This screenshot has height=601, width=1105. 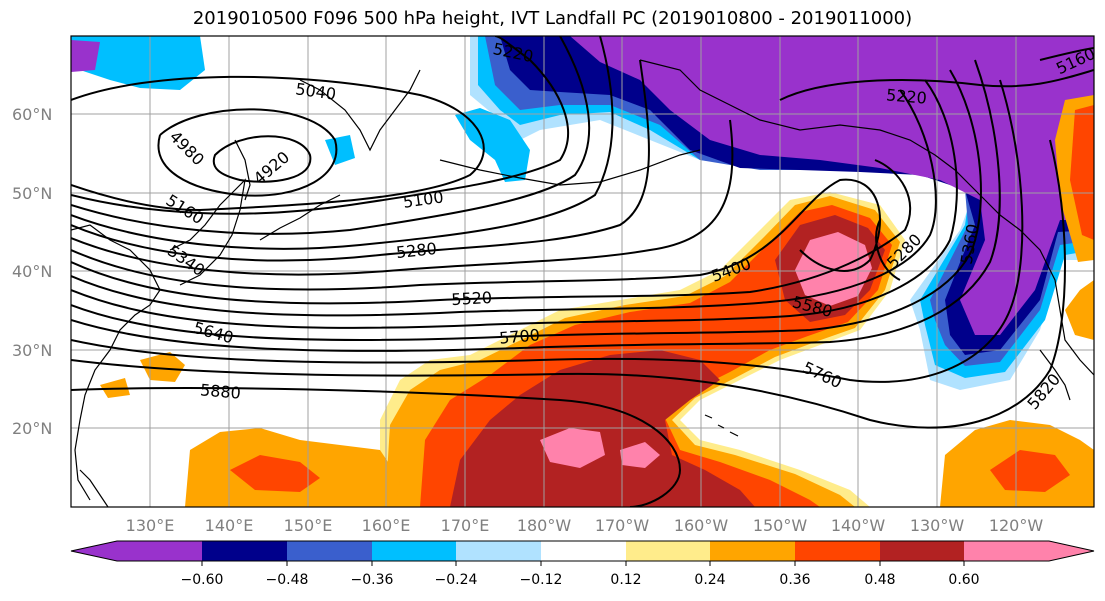 What do you see at coordinates (360, 110) in the screenshot?
I see `coast-kamchatka` at bounding box center [360, 110].